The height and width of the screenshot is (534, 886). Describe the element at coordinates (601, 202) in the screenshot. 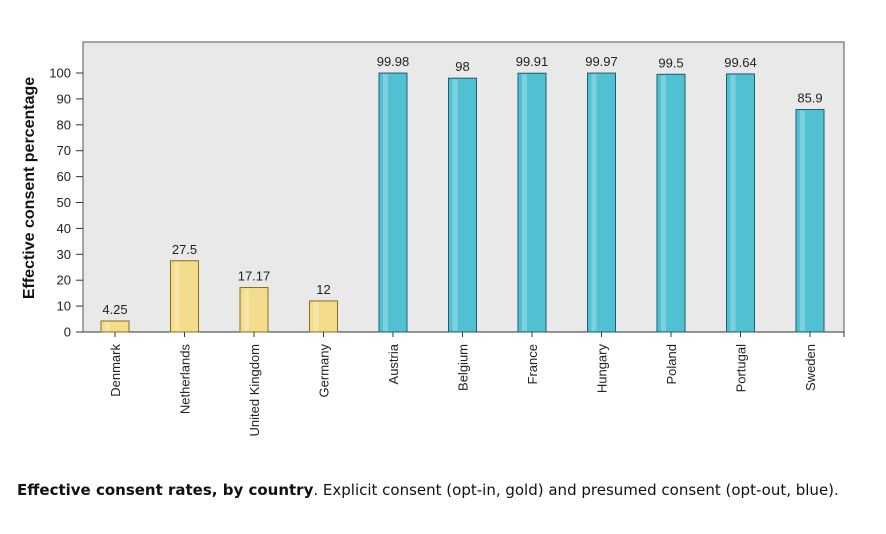

I see `bar-hungary` at that location.